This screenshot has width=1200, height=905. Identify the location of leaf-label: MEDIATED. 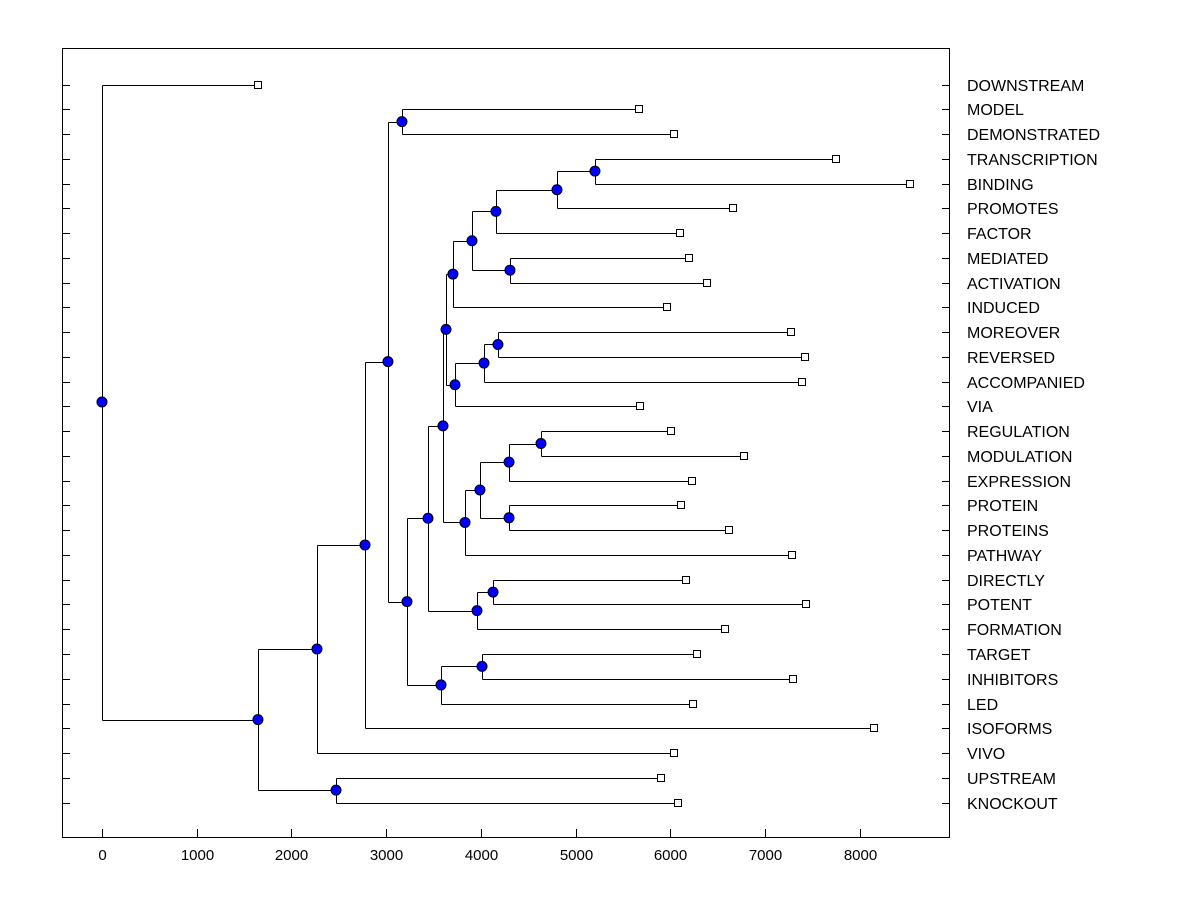
(1007, 259).